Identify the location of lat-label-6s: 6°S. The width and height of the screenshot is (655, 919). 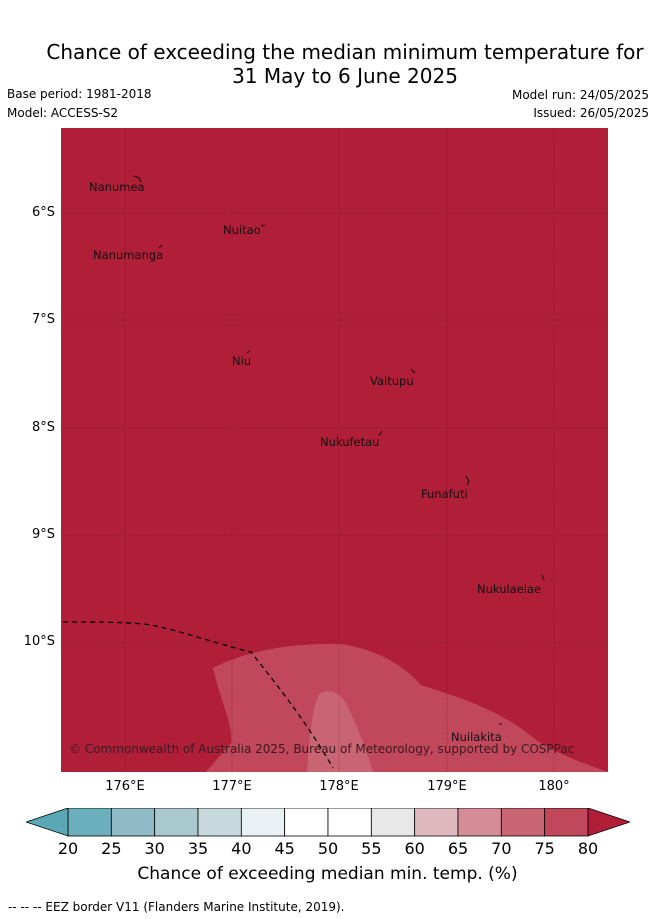
(43, 212).